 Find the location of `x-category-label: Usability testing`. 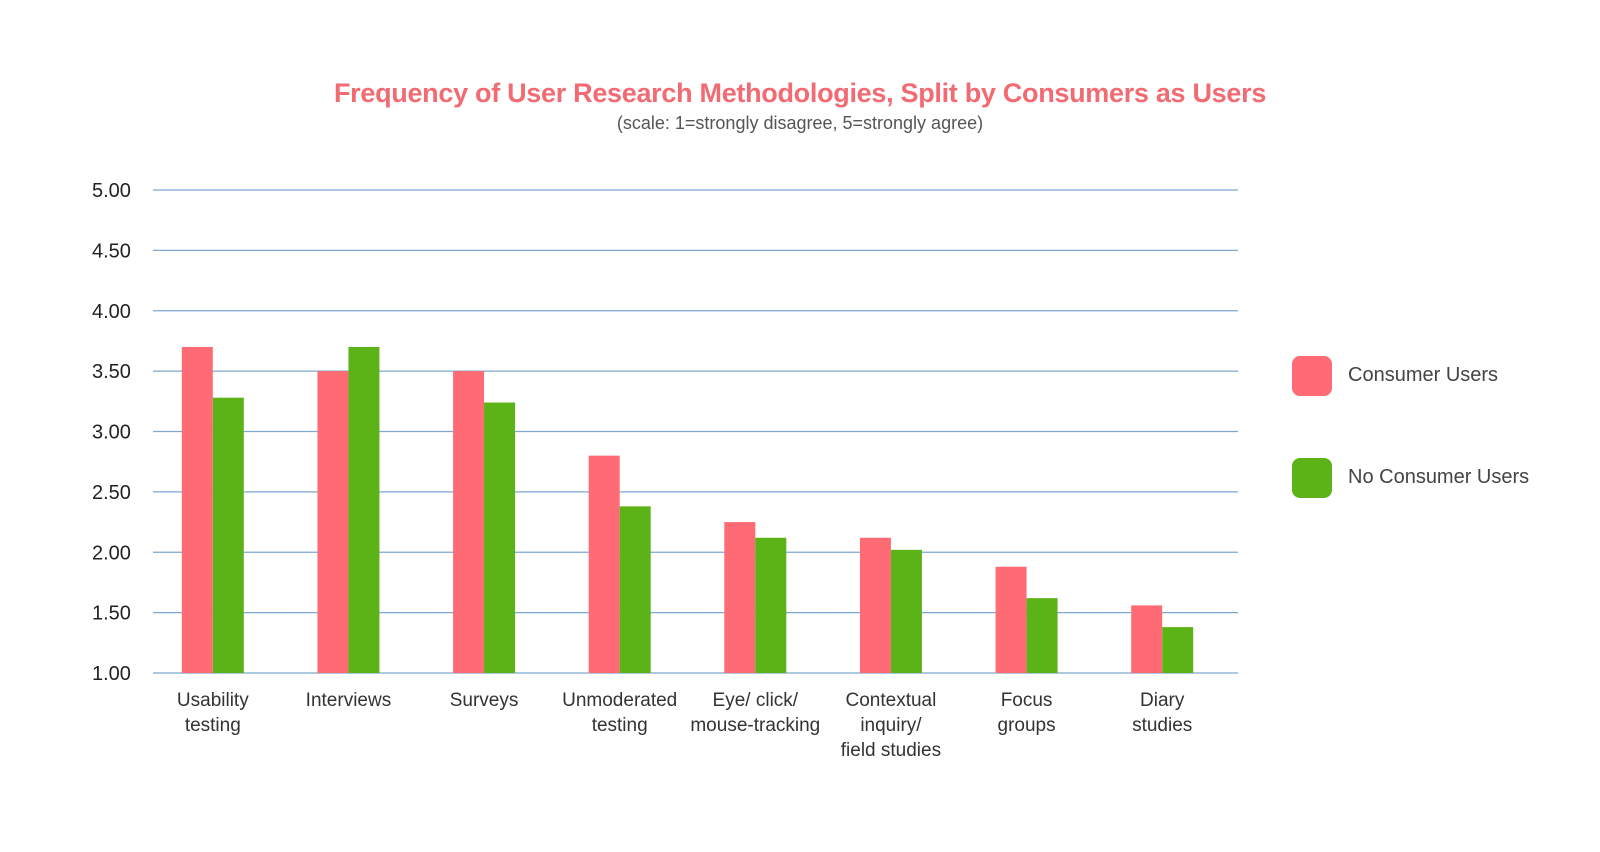

x-category-label: Usability testing is located at coordinates (213, 713).